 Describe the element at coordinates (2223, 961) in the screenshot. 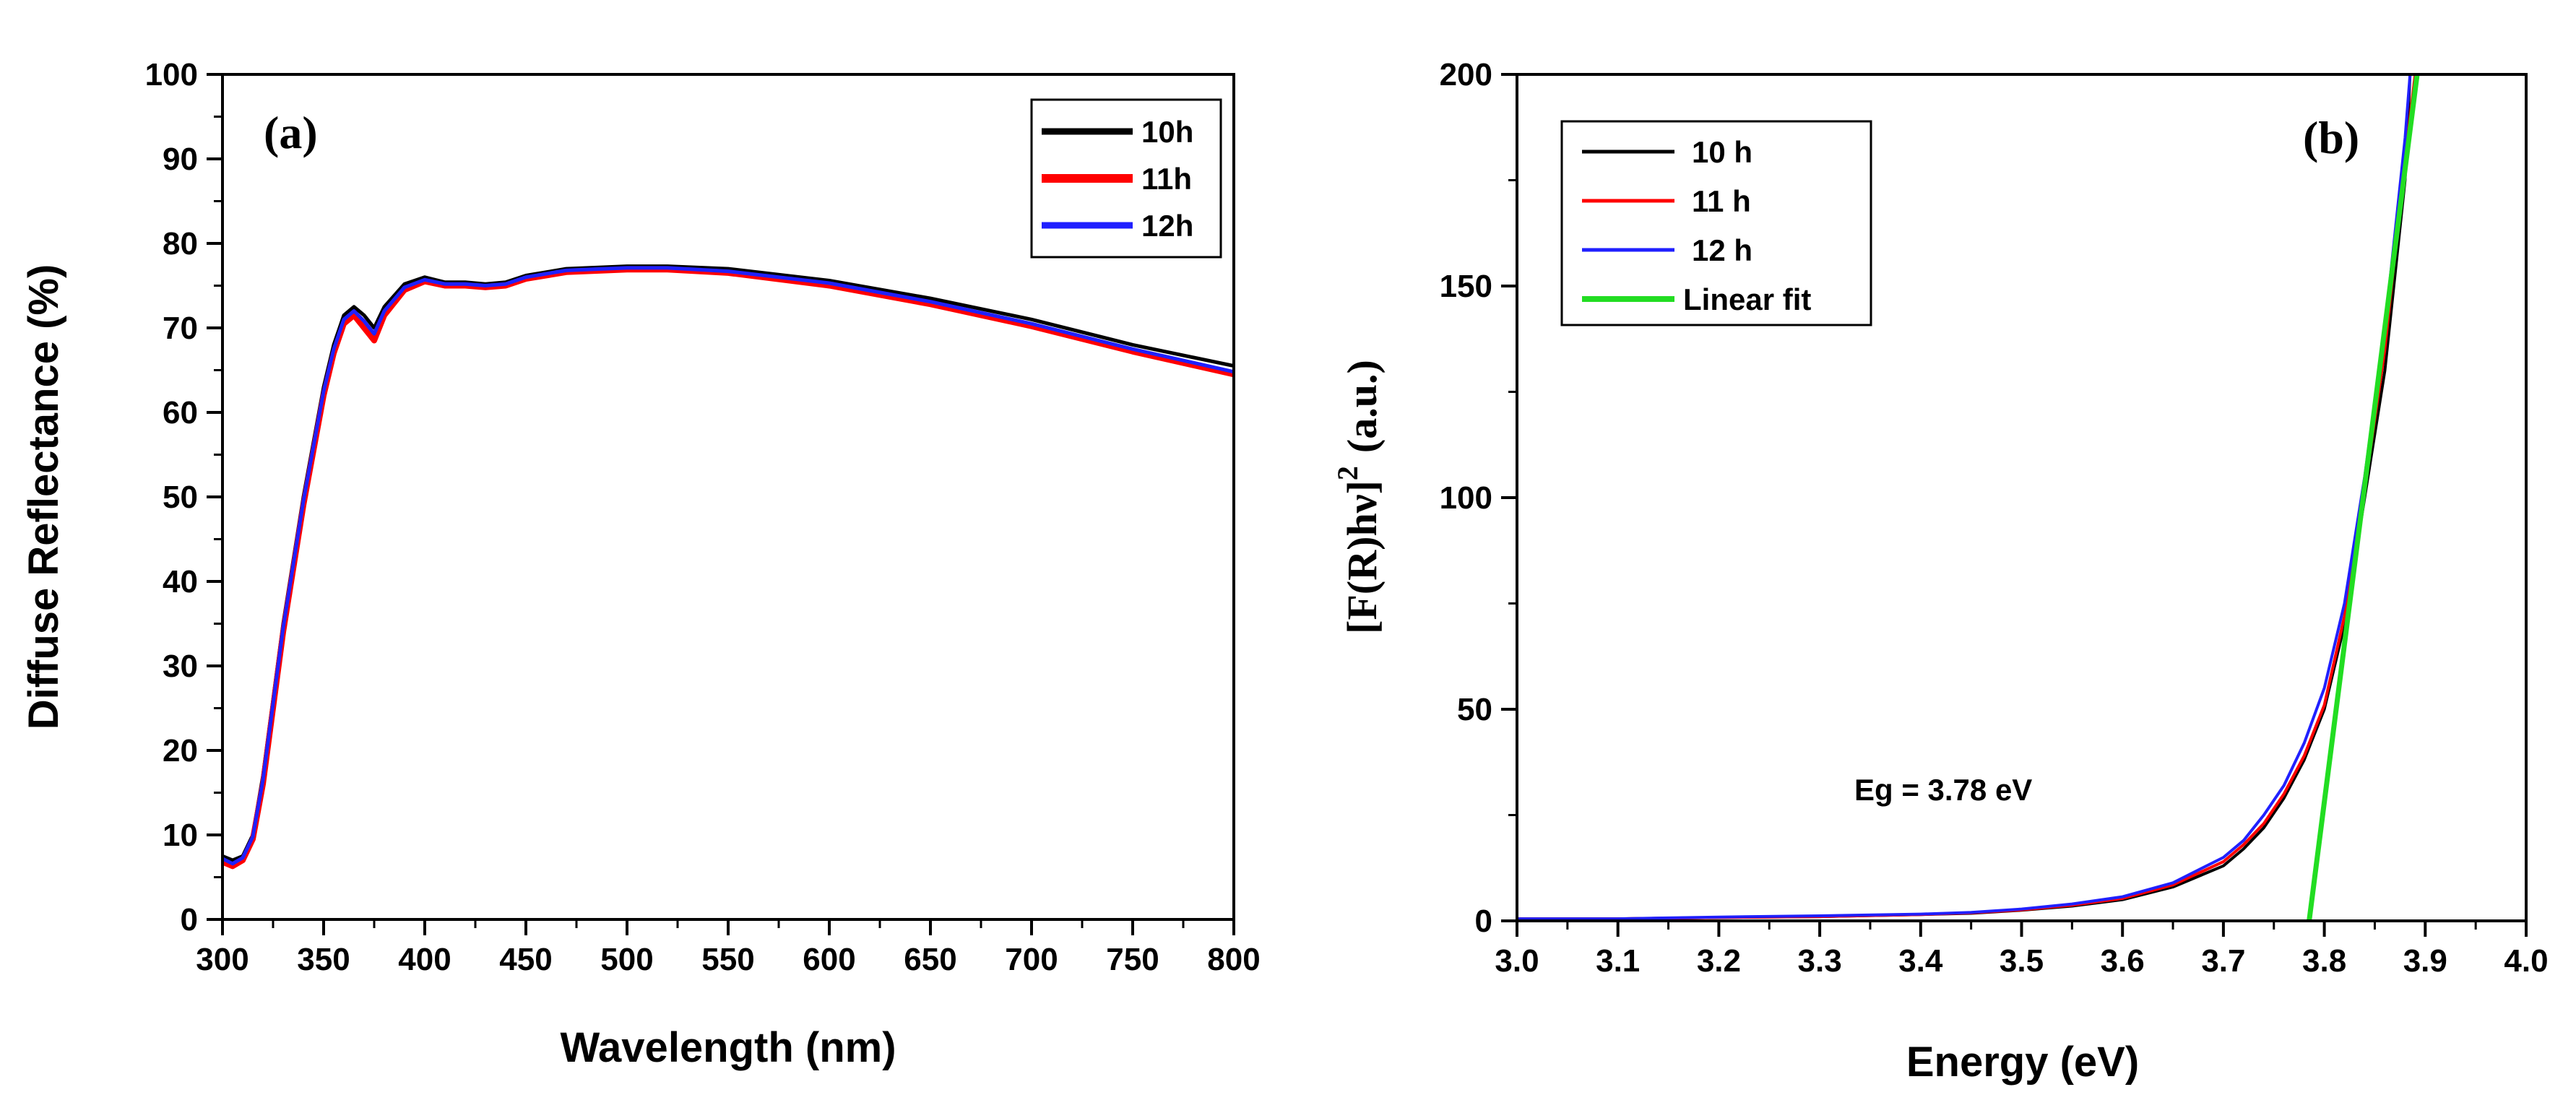

I see `panel-b-x-tick-label: 3.7` at that location.